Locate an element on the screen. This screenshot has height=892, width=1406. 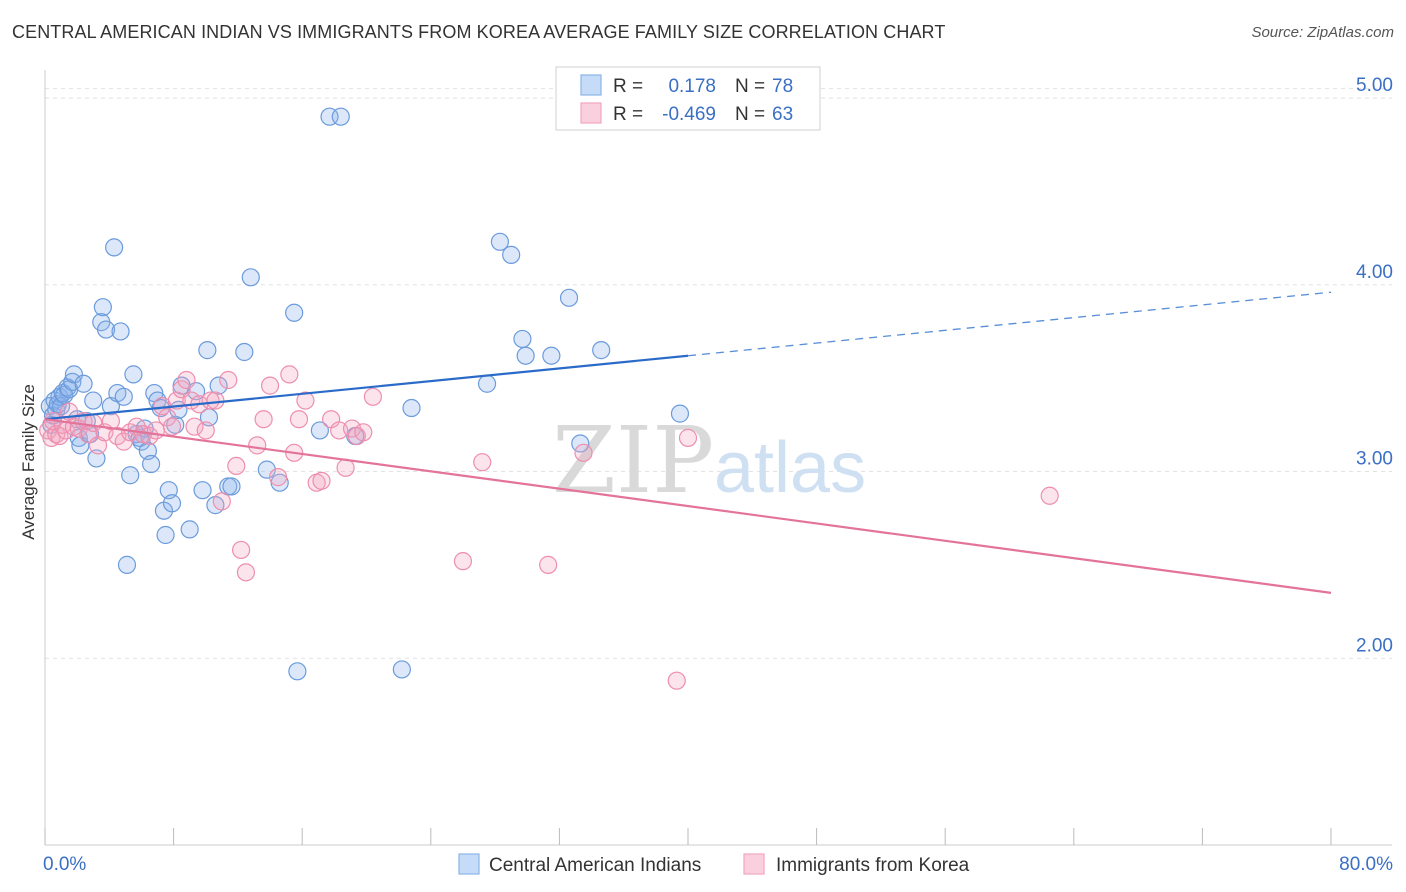
stats-swatch-blue is located at coordinates (591, 85).